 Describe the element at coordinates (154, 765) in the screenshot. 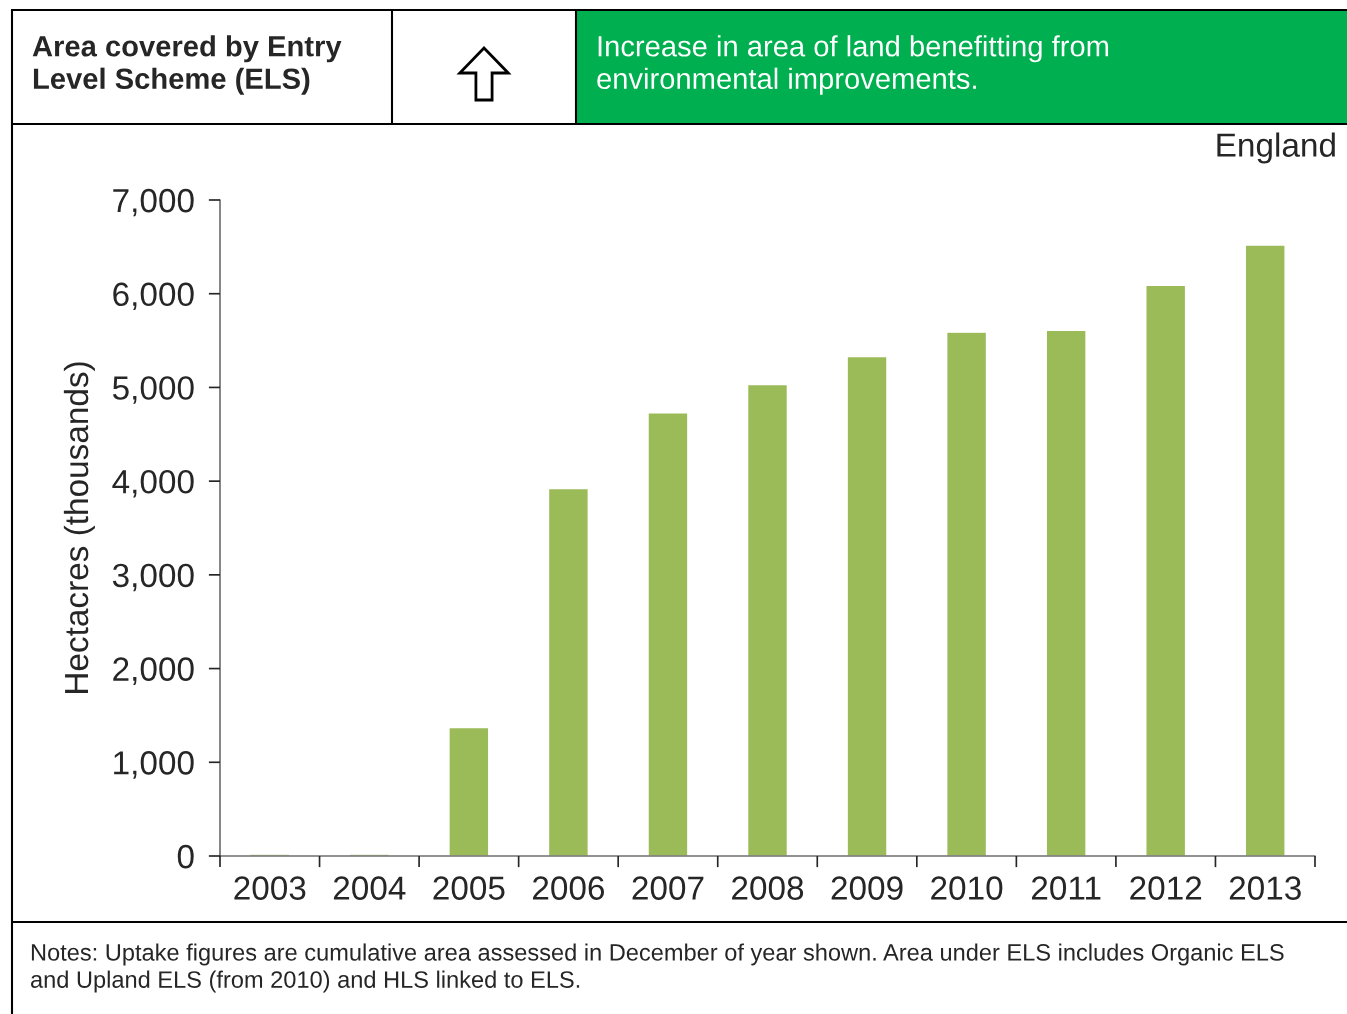

I see `y-tick-label: 1,000` at that location.